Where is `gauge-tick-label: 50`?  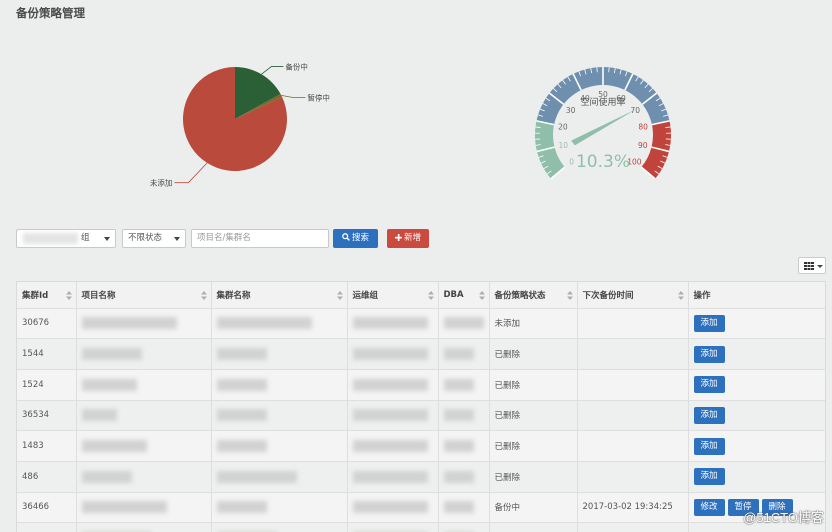
gauge-tick-label: 50 is located at coordinates (603, 94).